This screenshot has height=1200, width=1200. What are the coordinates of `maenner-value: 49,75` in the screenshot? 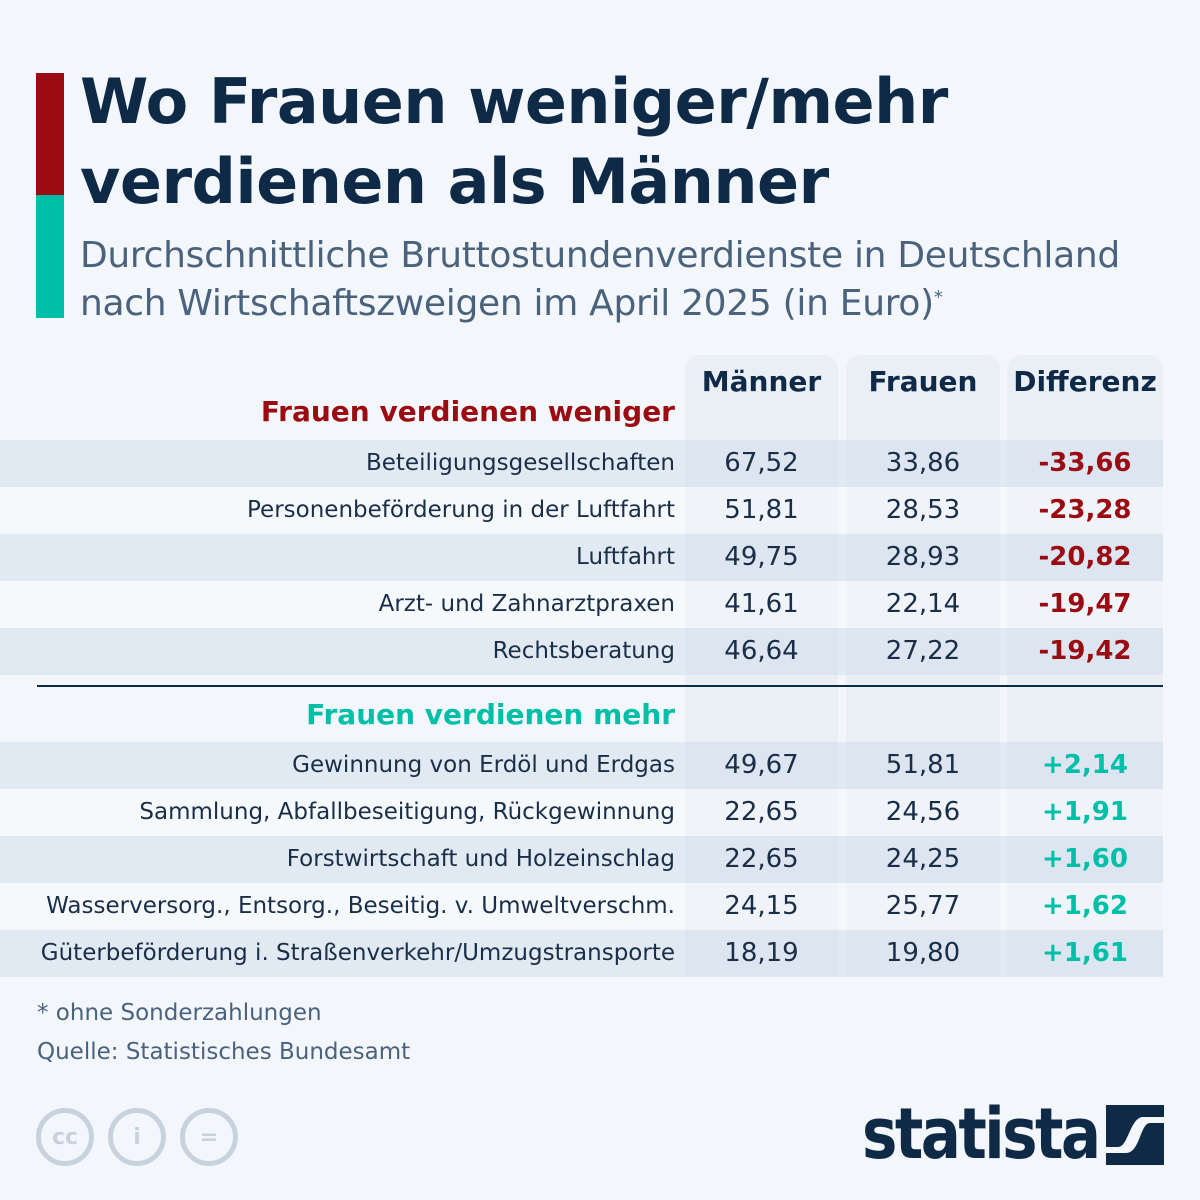 It's located at (761, 557).